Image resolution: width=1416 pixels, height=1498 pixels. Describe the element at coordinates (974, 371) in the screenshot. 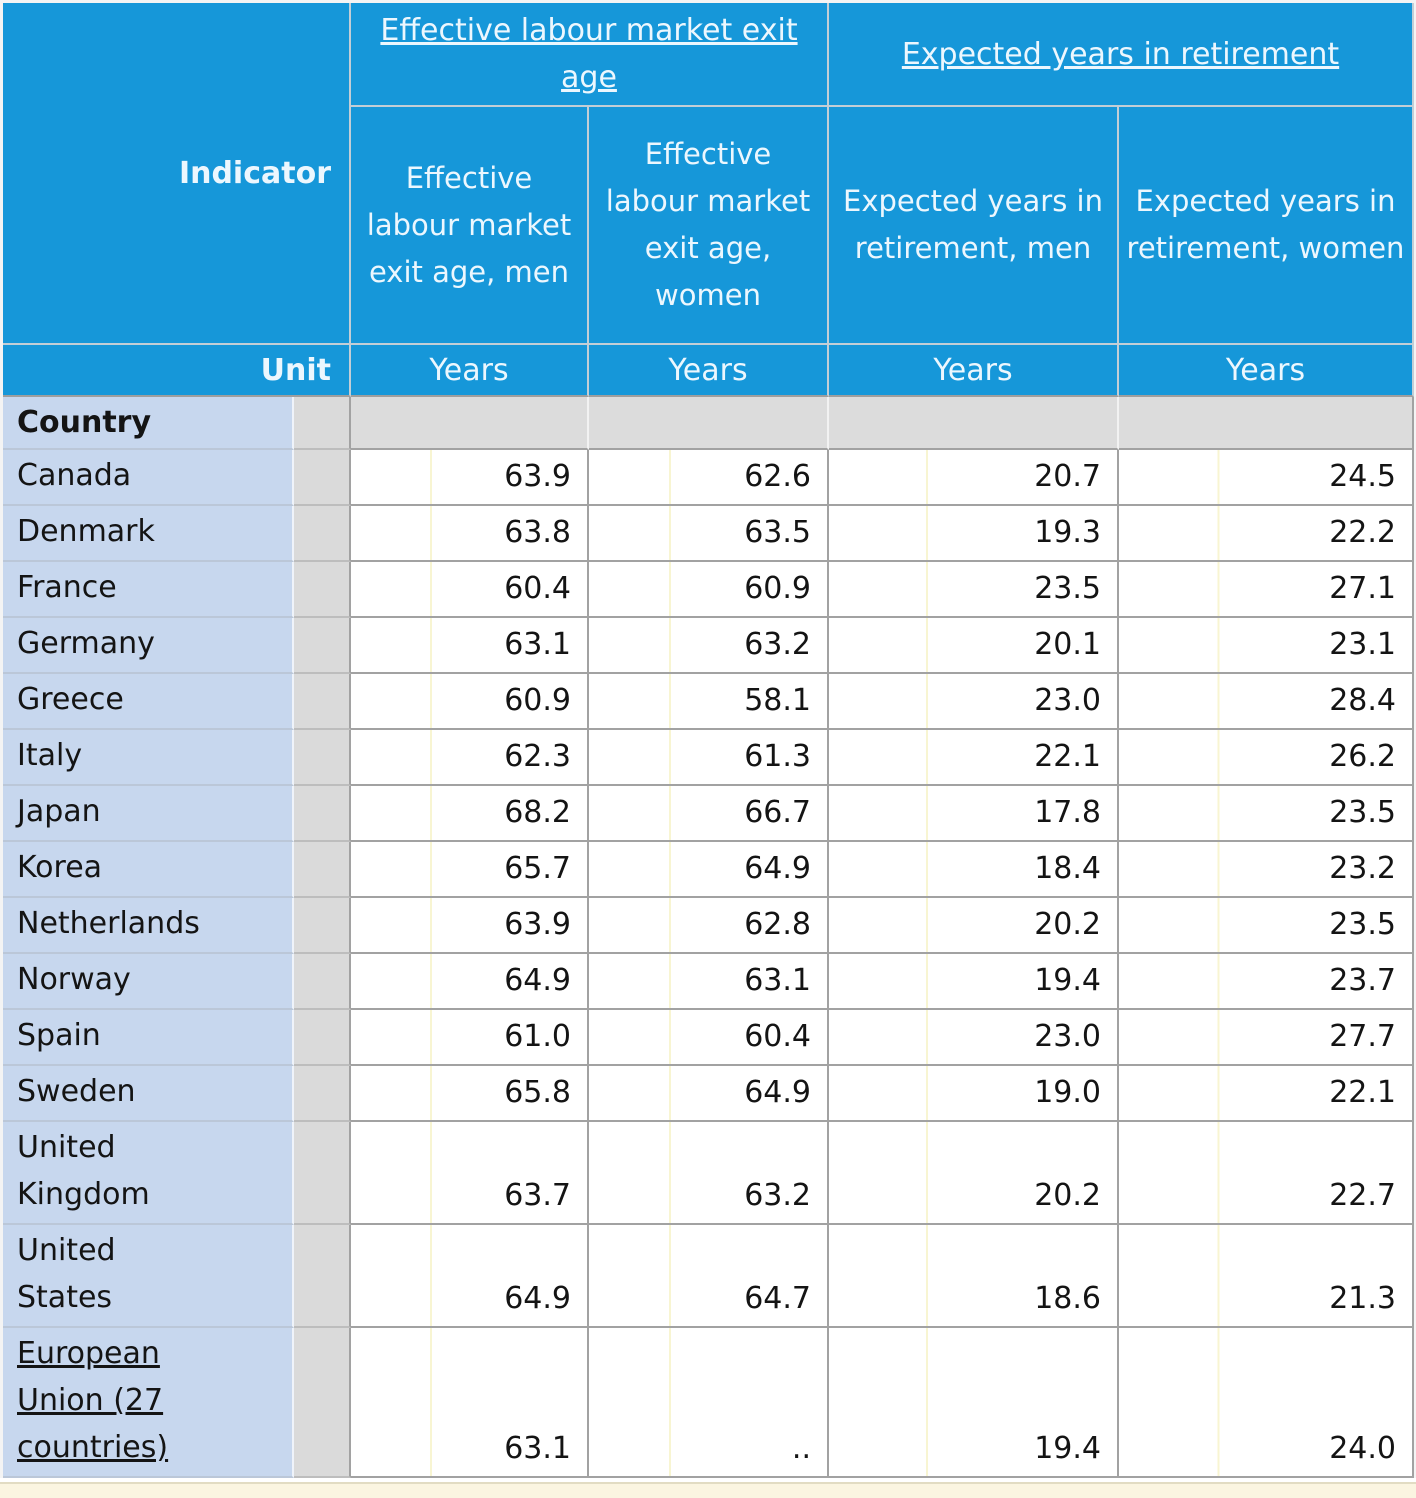

I see `unit-cell-2: Years` at that location.